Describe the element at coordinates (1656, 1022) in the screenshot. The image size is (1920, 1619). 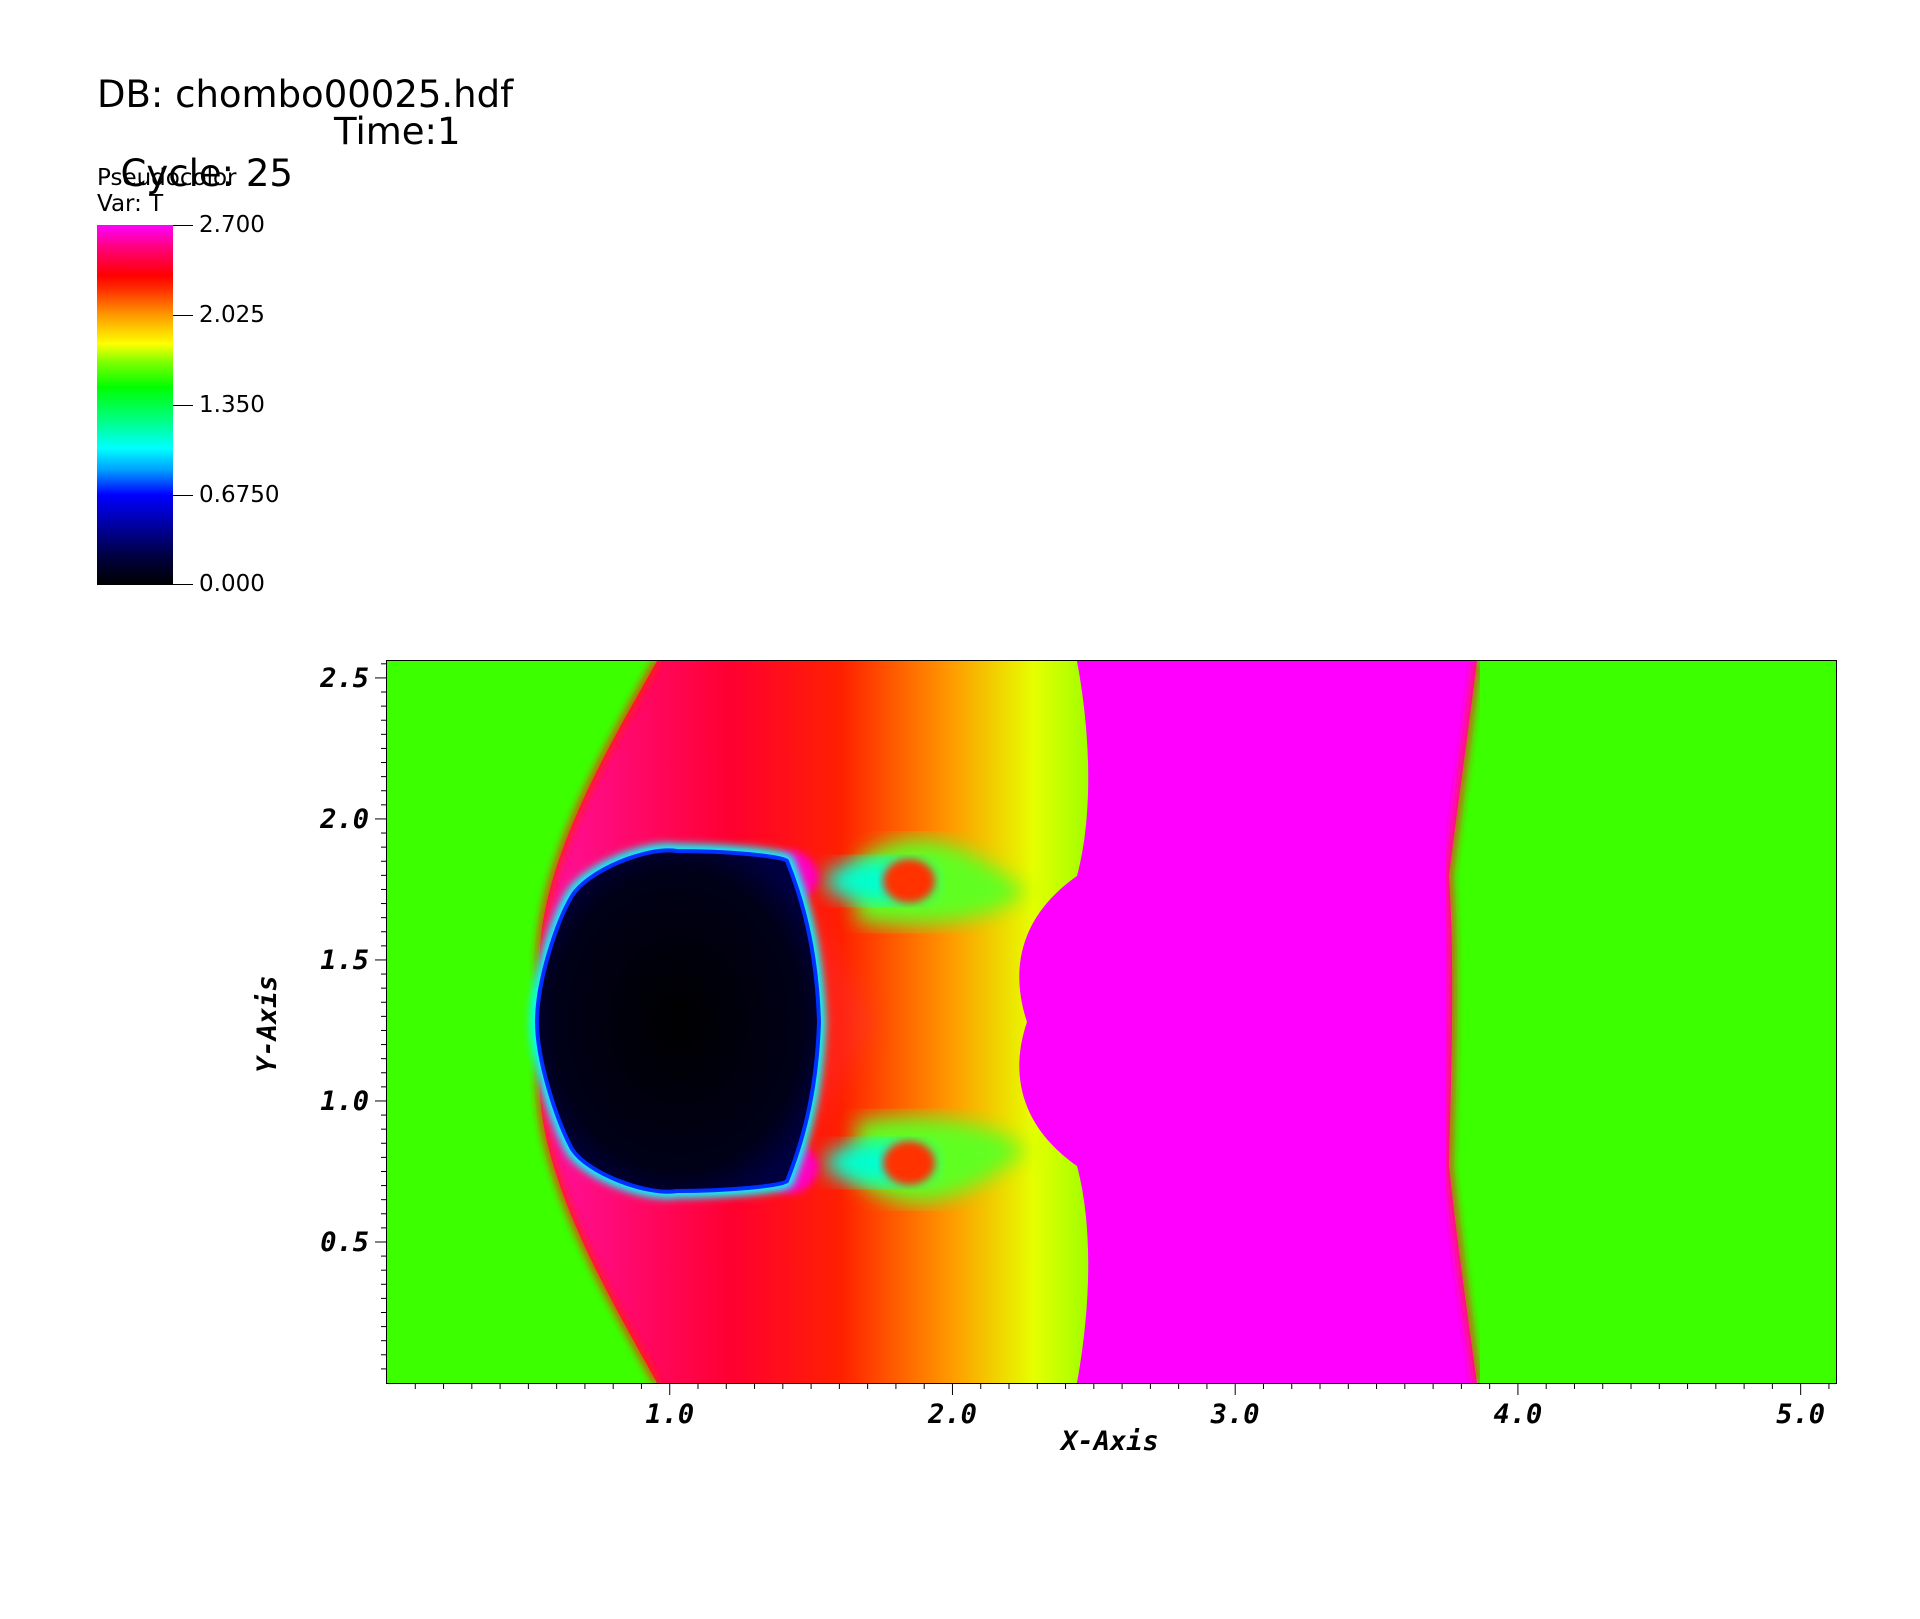
I see `ambient-right-region` at that location.